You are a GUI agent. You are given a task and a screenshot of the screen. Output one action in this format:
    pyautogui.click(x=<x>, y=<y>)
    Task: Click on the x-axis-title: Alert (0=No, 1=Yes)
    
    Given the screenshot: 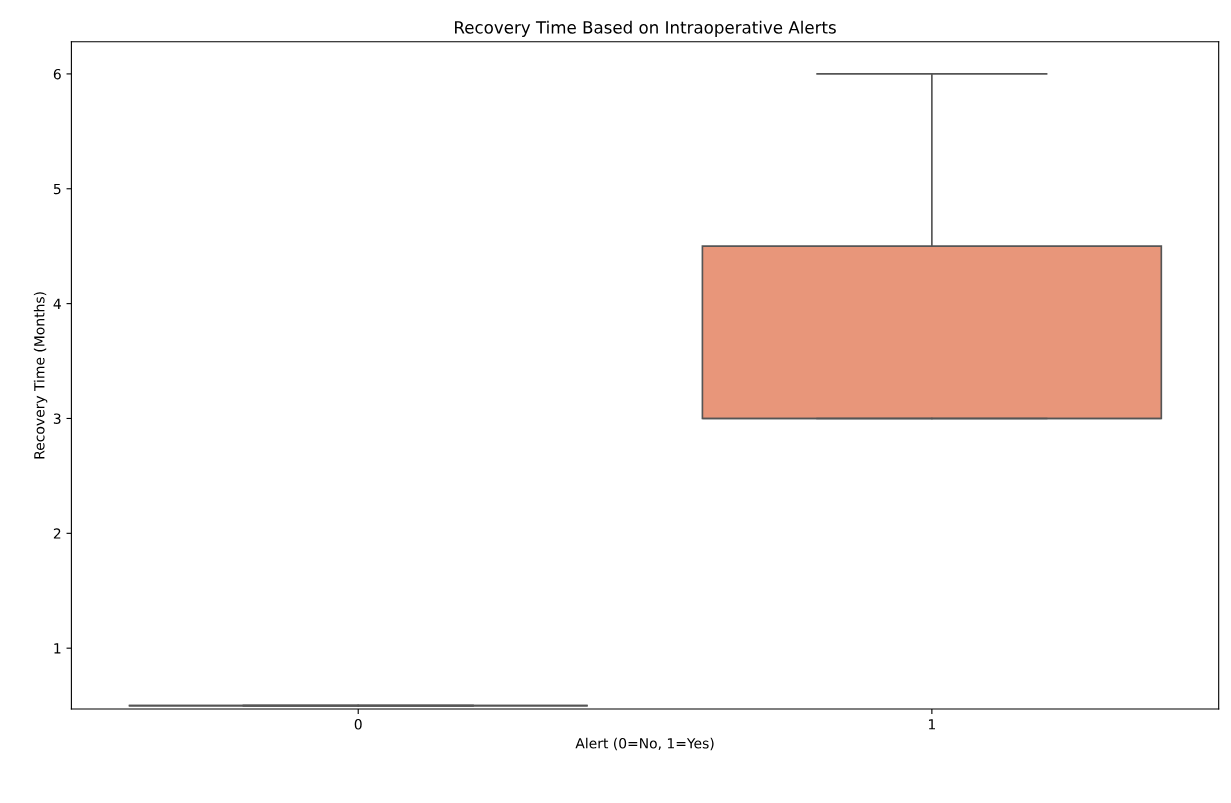 What is the action you would take?
    pyautogui.click(x=644, y=744)
    